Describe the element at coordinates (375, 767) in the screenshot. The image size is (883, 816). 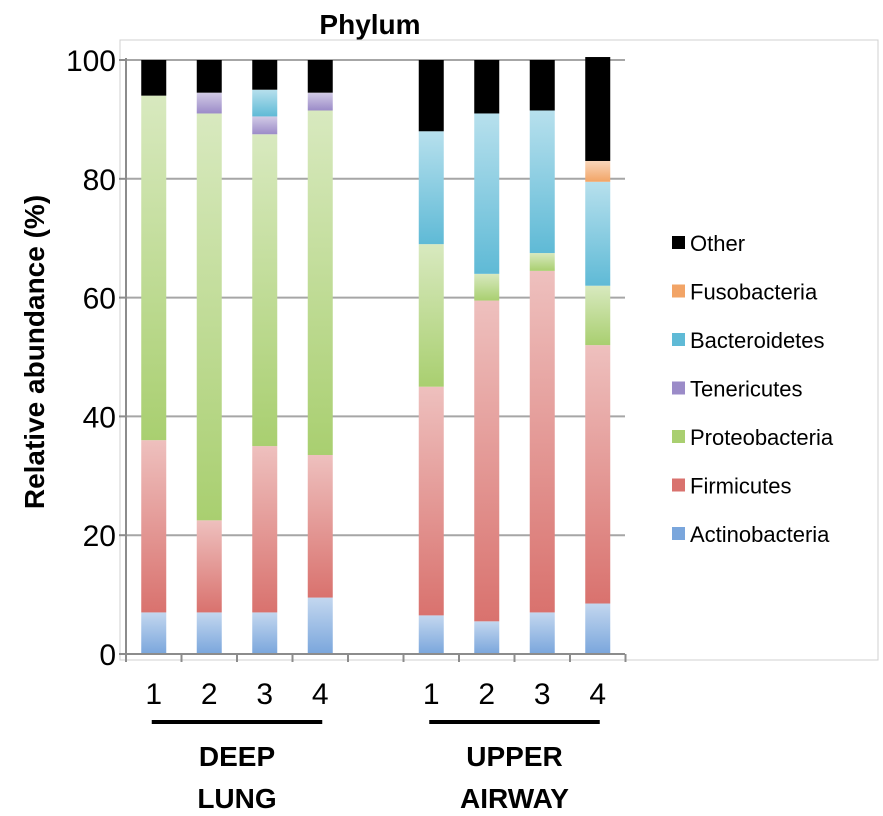
I see `group-labels: DEEP LUNG UPPER AIRWAY` at that location.